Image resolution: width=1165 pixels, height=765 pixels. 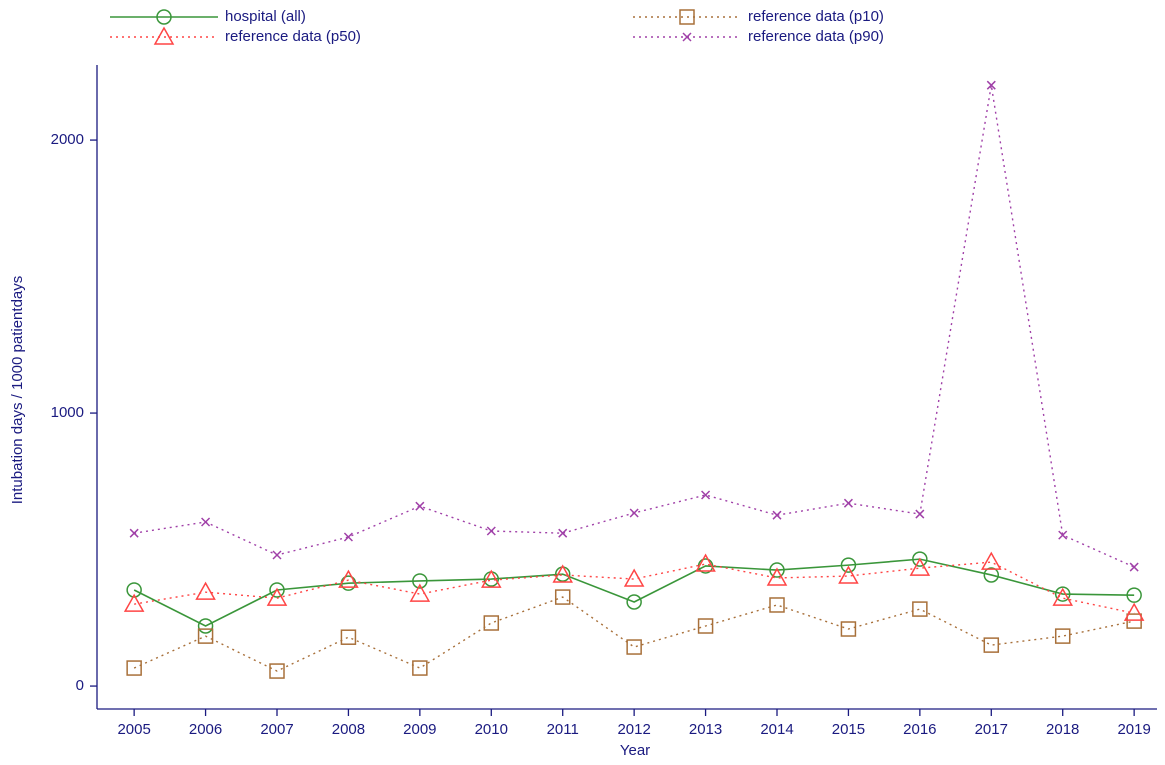 I want to click on legend-label: reference data (p10), so click(x=816, y=16).